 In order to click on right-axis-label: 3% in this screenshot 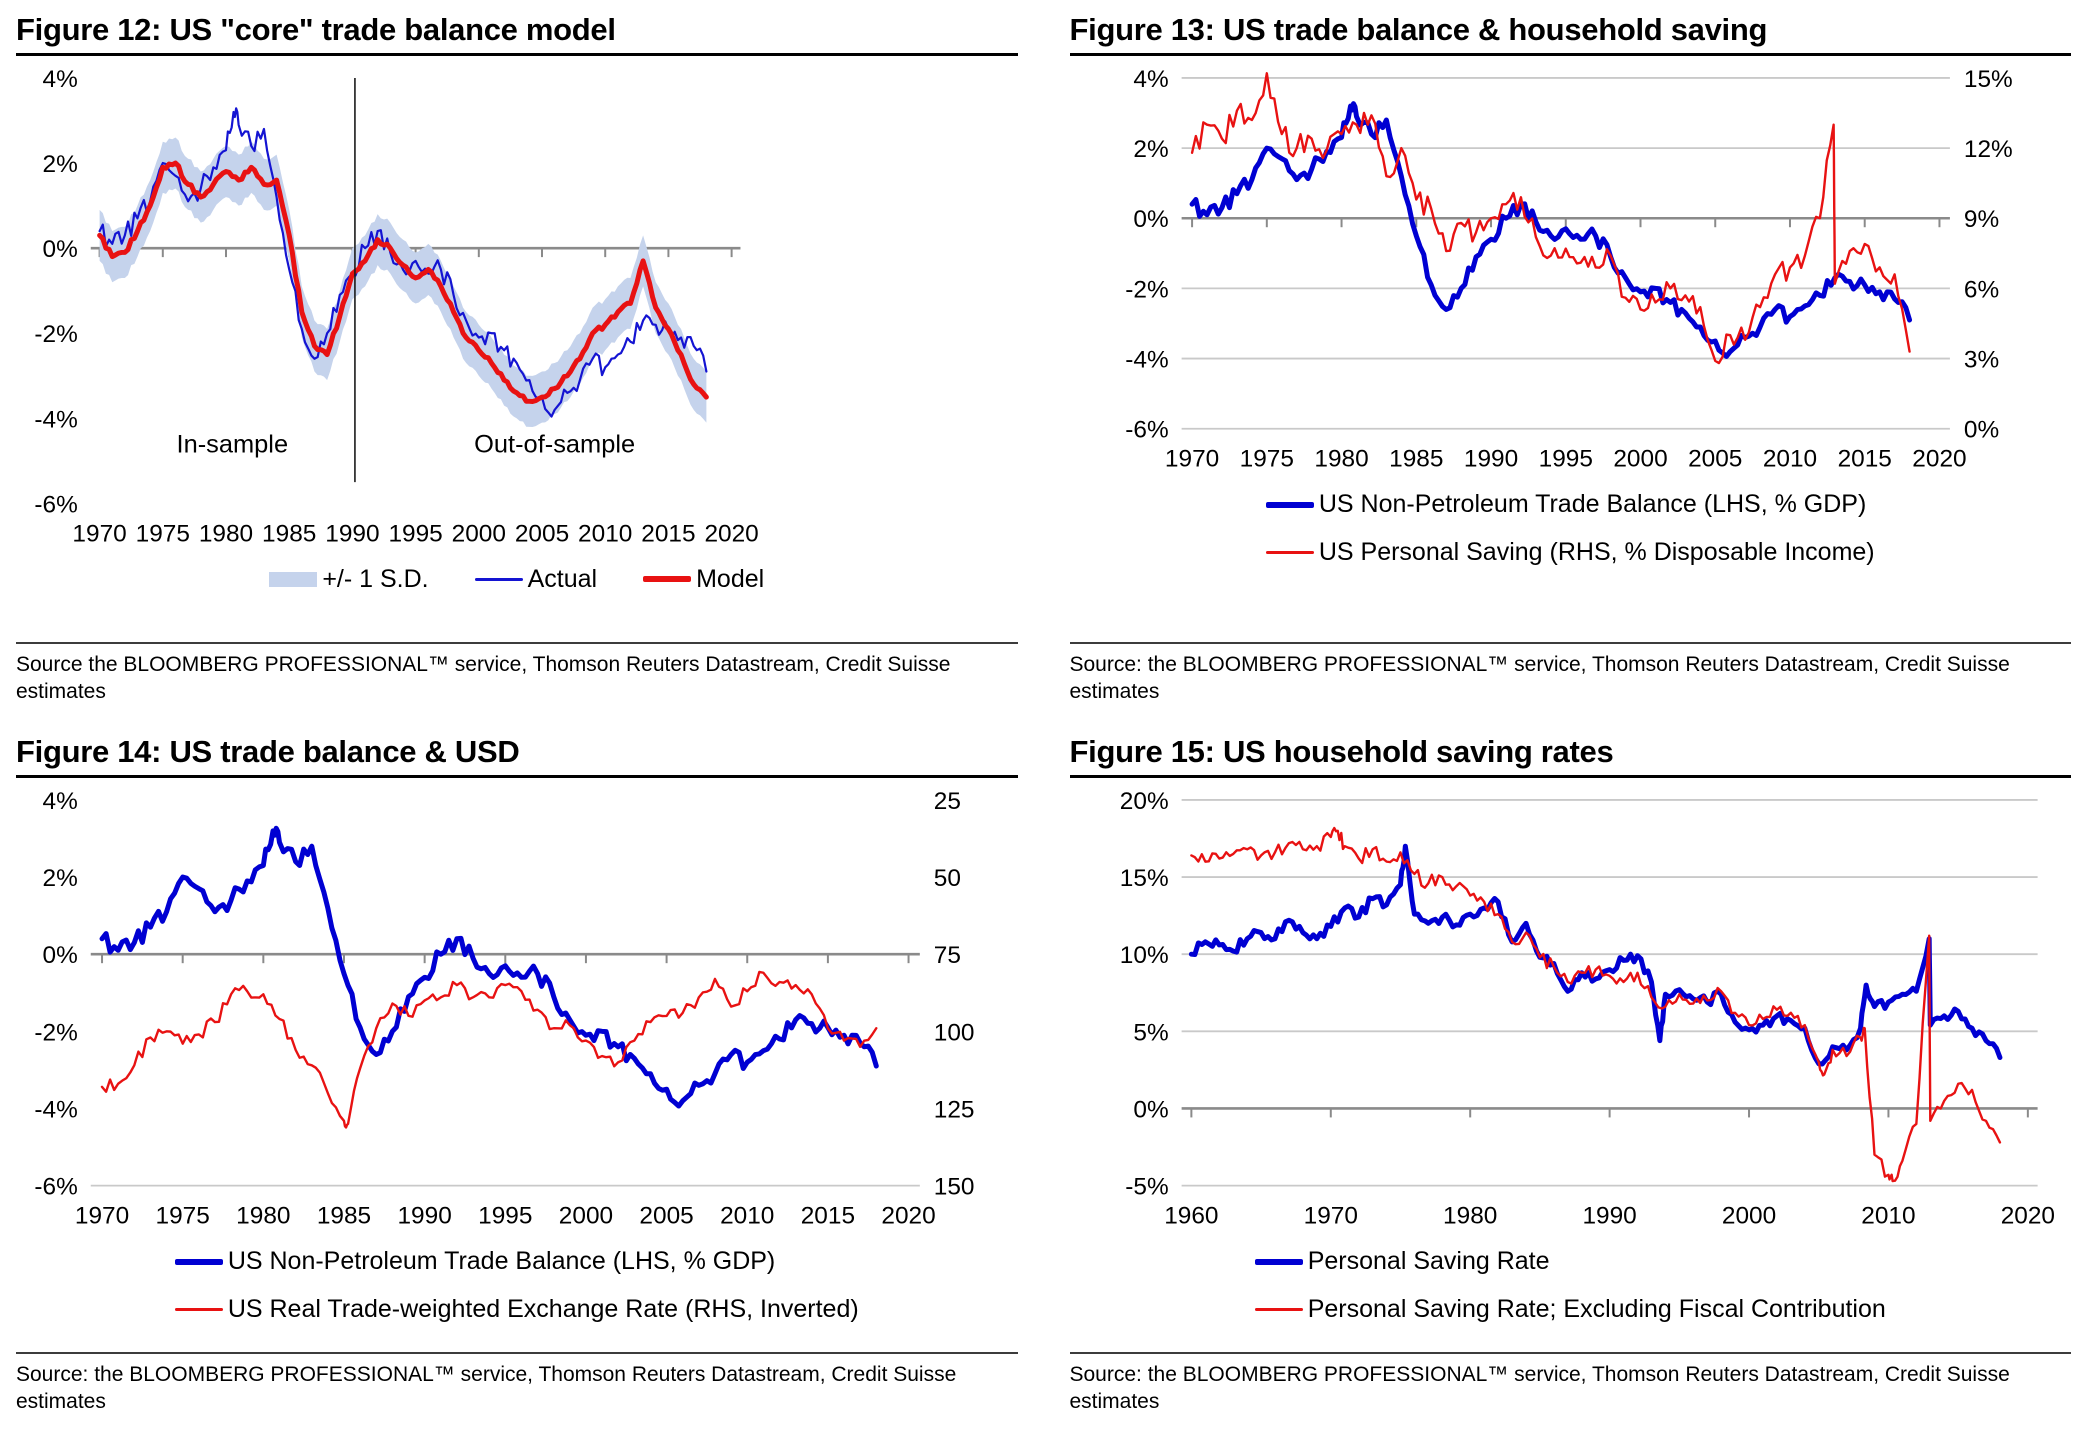, I will do `click(1980, 359)`.